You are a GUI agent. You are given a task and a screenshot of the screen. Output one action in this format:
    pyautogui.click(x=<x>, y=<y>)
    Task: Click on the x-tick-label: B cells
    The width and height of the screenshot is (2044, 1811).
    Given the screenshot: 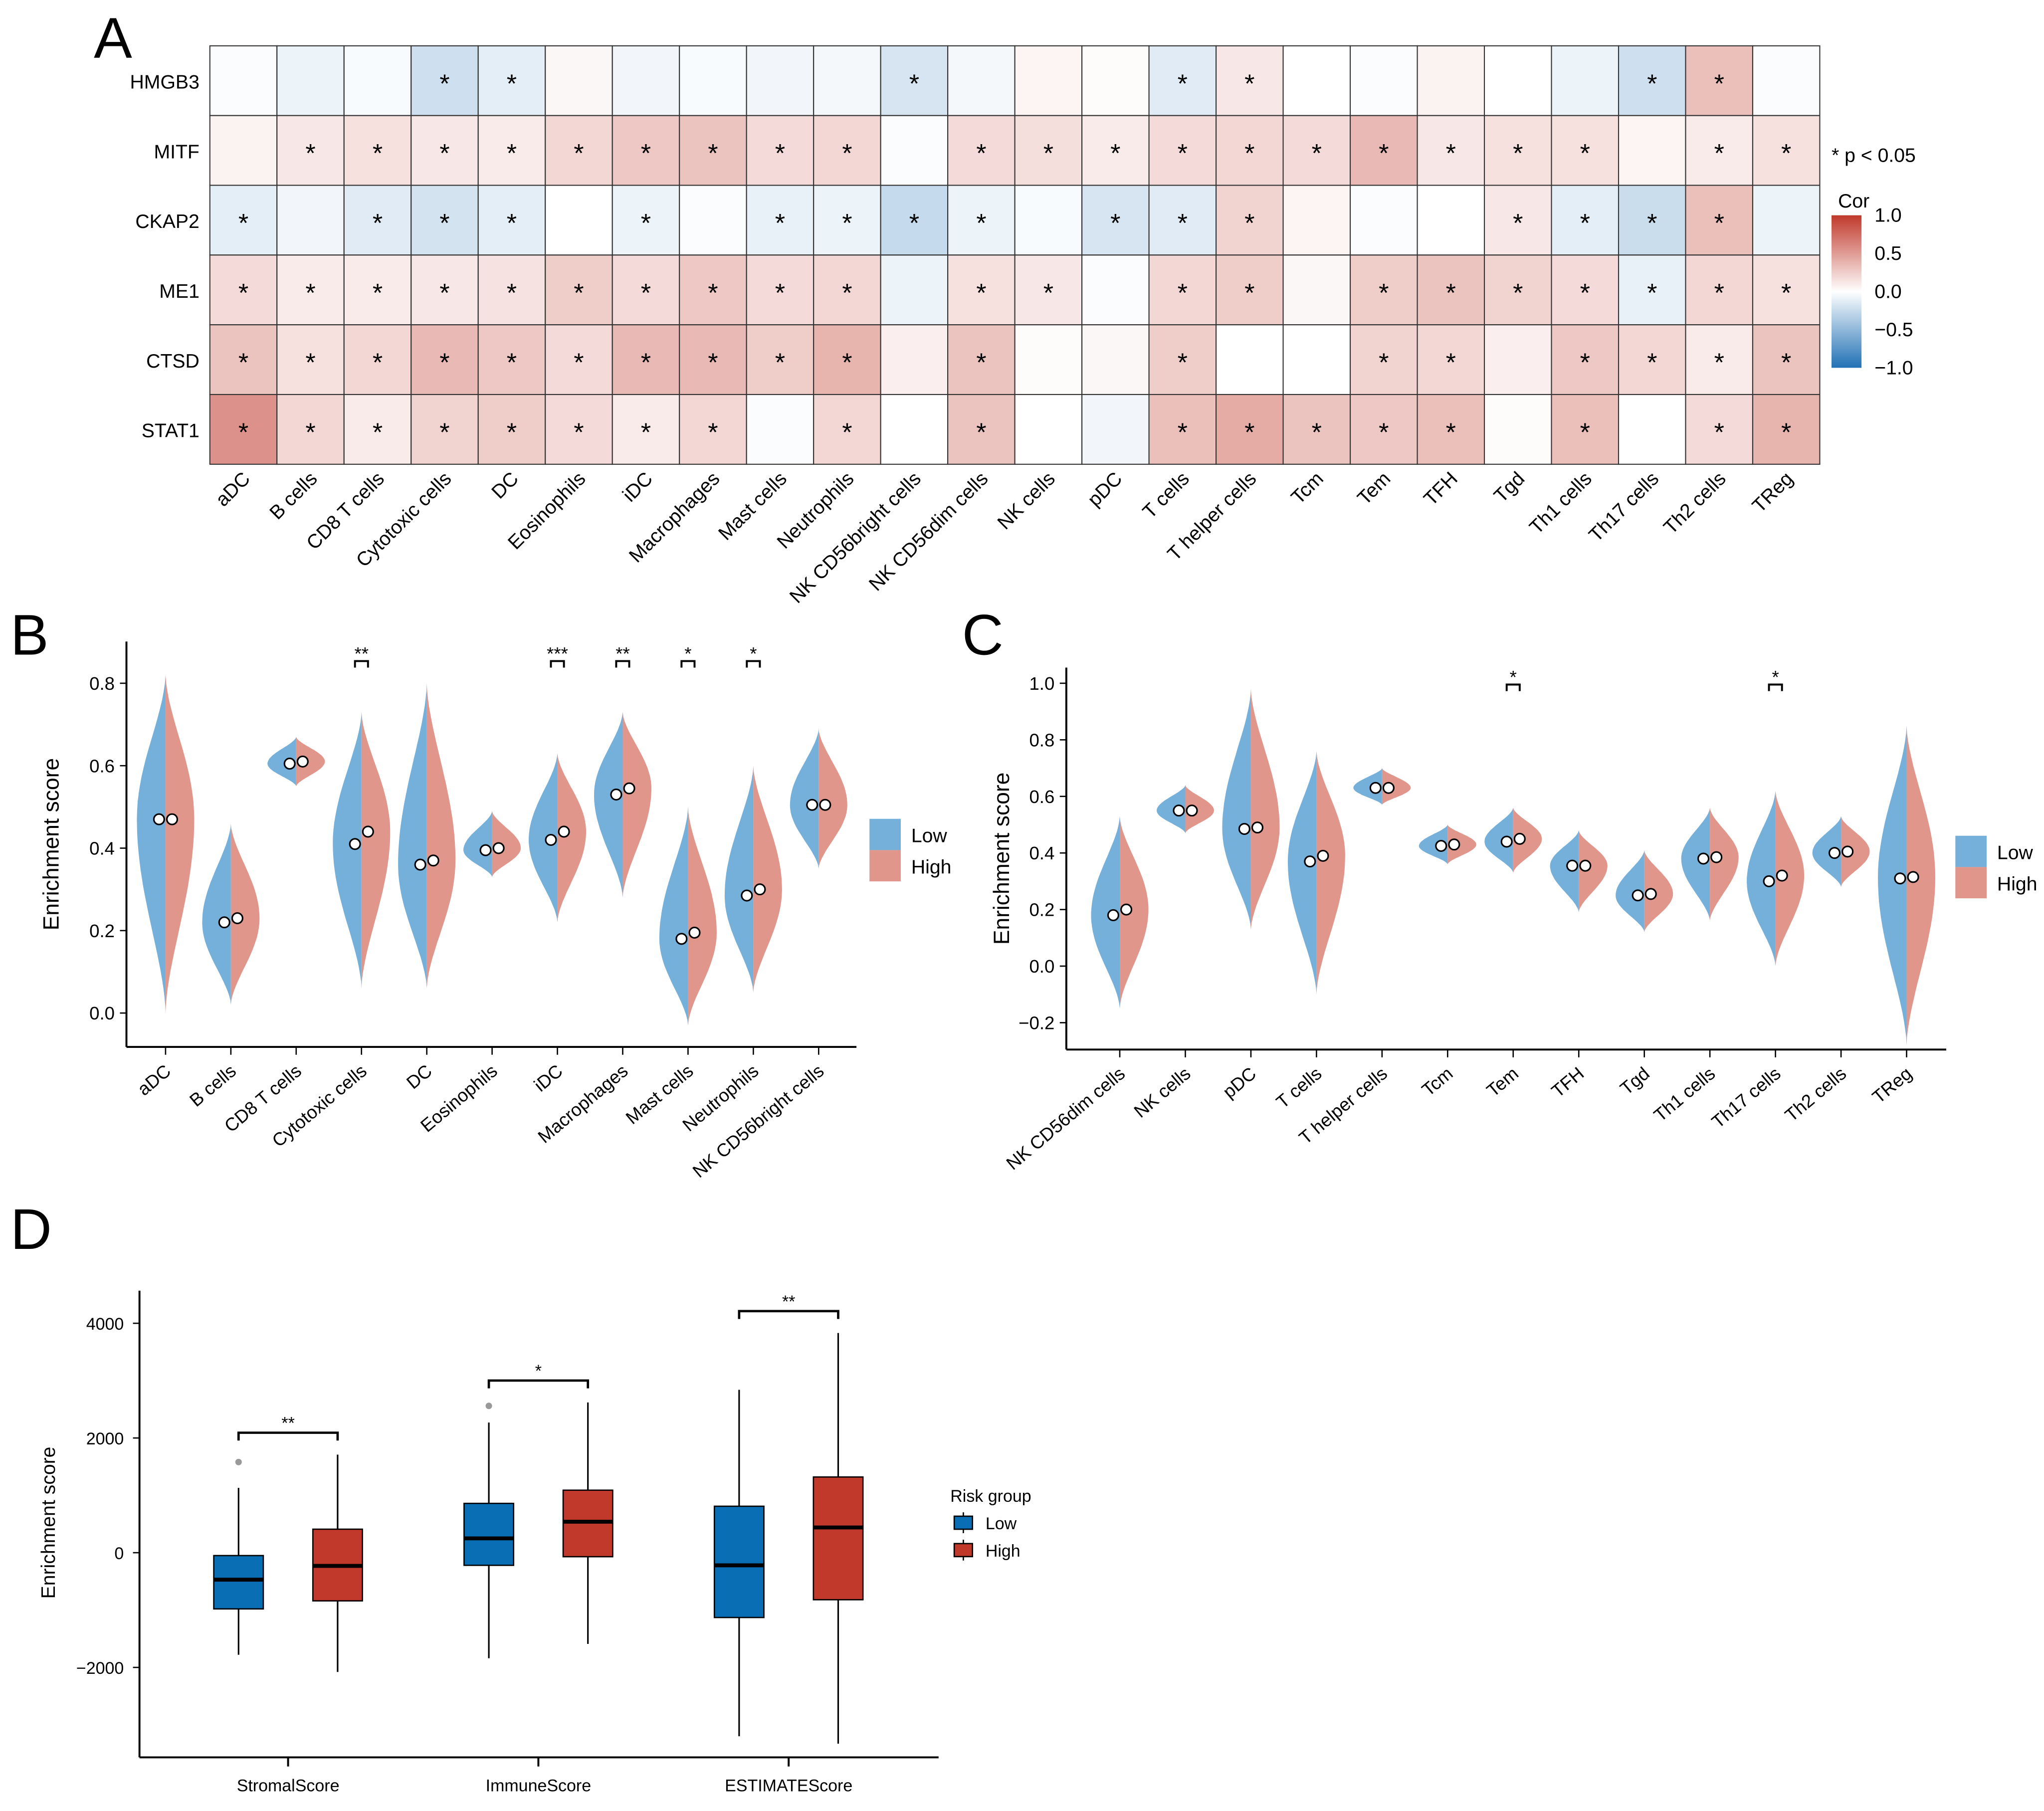 What is the action you would take?
    pyautogui.click(x=213, y=1085)
    